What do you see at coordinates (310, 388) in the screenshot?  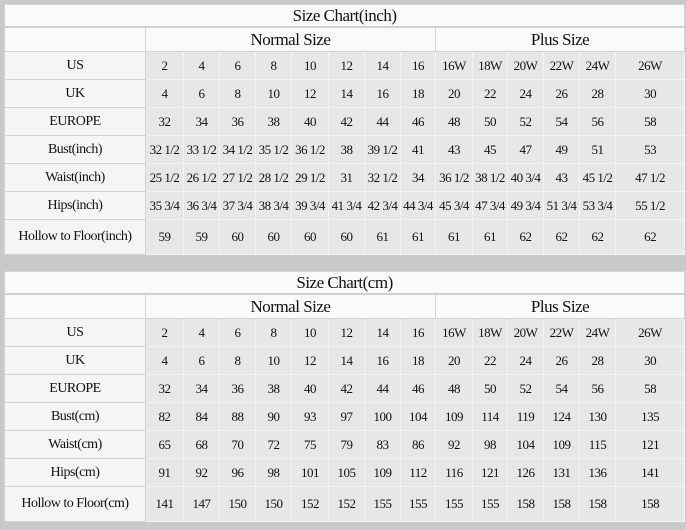 I see `table-cell: 40` at bounding box center [310, 388].